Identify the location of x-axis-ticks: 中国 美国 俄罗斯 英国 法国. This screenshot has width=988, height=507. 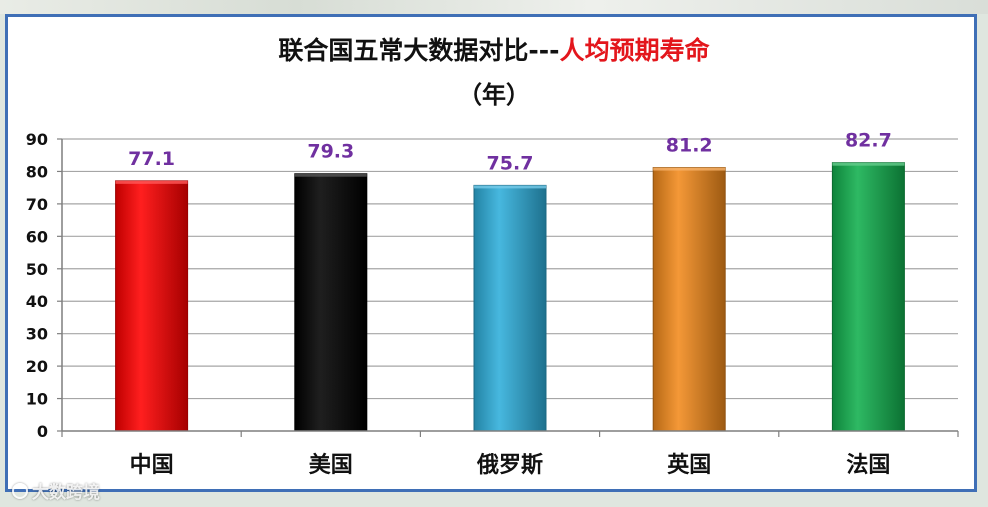
(510, 465).